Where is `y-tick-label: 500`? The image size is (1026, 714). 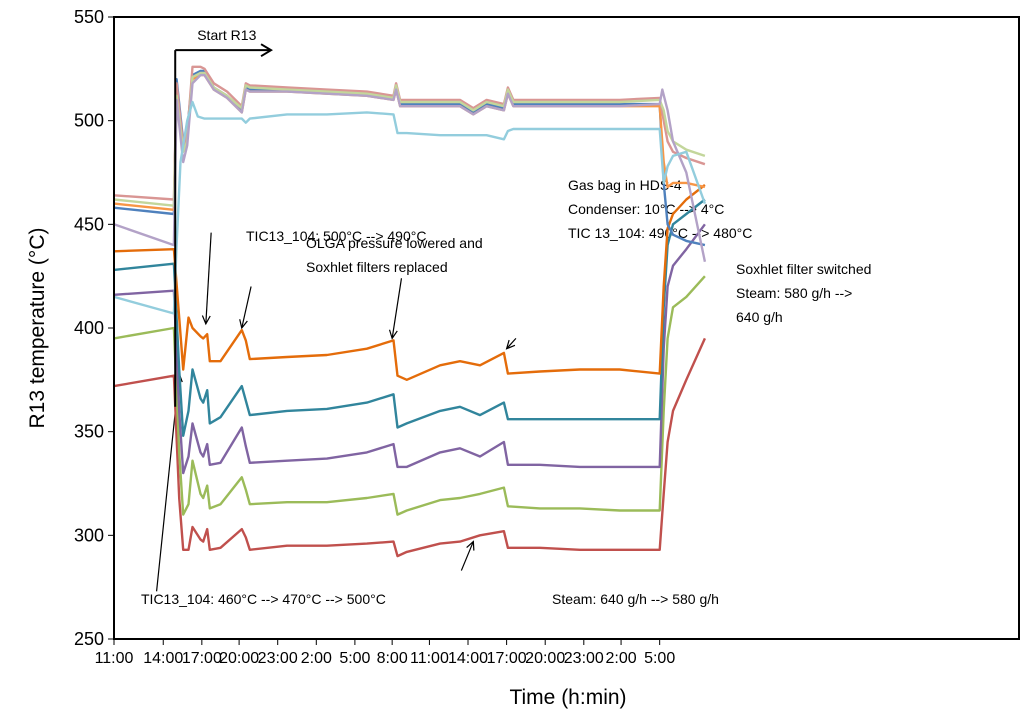
y-tick-label: 500 is located at coordinates (89, 121).